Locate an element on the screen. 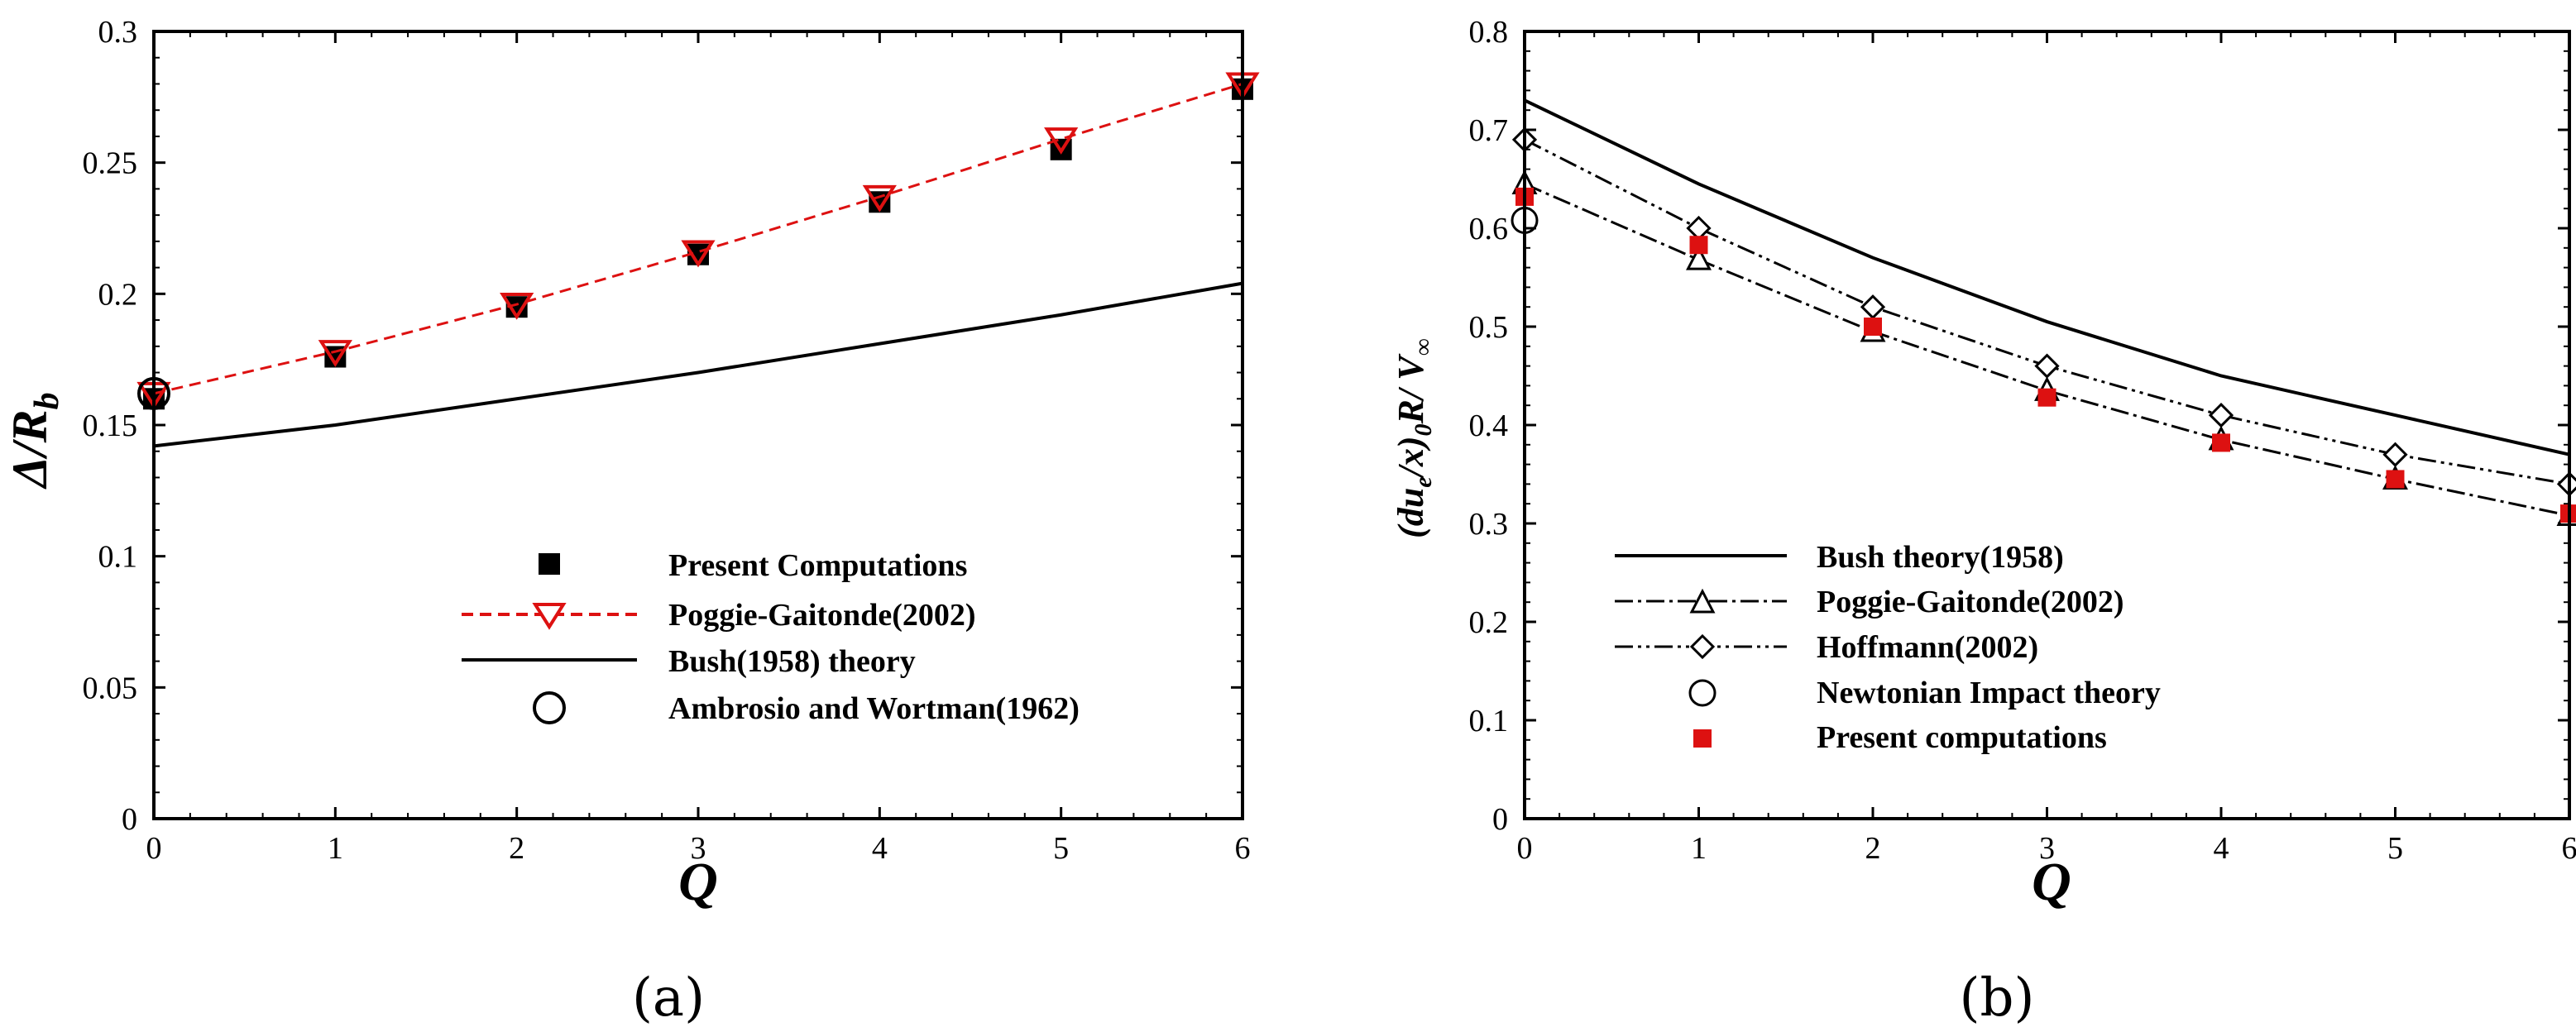 The image size is (2576, 1032). series-b-0-line is located at coordinates (2047, 277).